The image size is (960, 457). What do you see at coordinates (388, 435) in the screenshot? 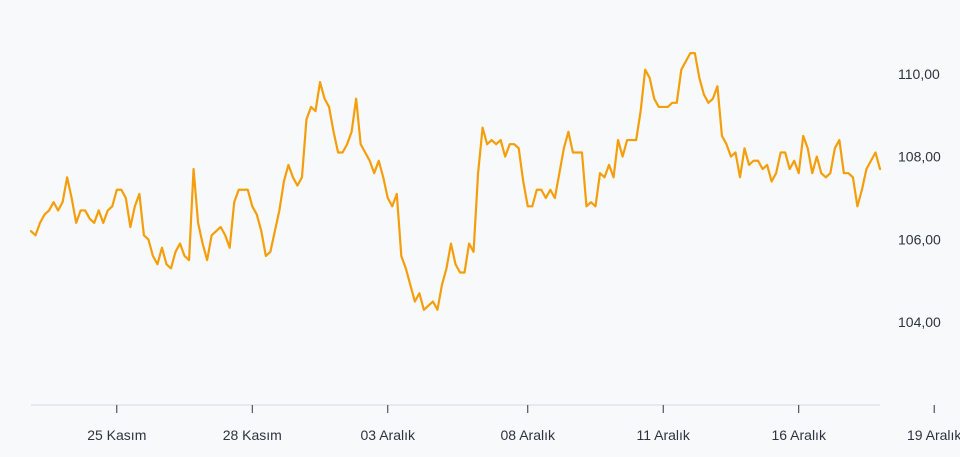
I see `x-tick-label: 03 Aralık` at bounding box center [388, 435].